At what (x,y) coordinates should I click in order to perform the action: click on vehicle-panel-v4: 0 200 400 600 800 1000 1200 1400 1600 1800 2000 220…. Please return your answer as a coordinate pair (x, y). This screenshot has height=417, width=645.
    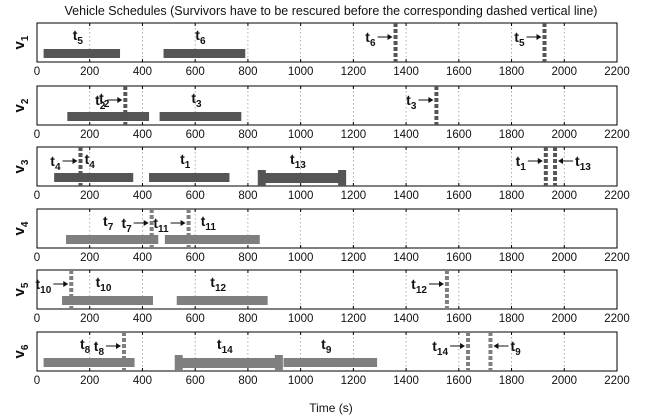
    Looking at the image, I should click on (320, 236).